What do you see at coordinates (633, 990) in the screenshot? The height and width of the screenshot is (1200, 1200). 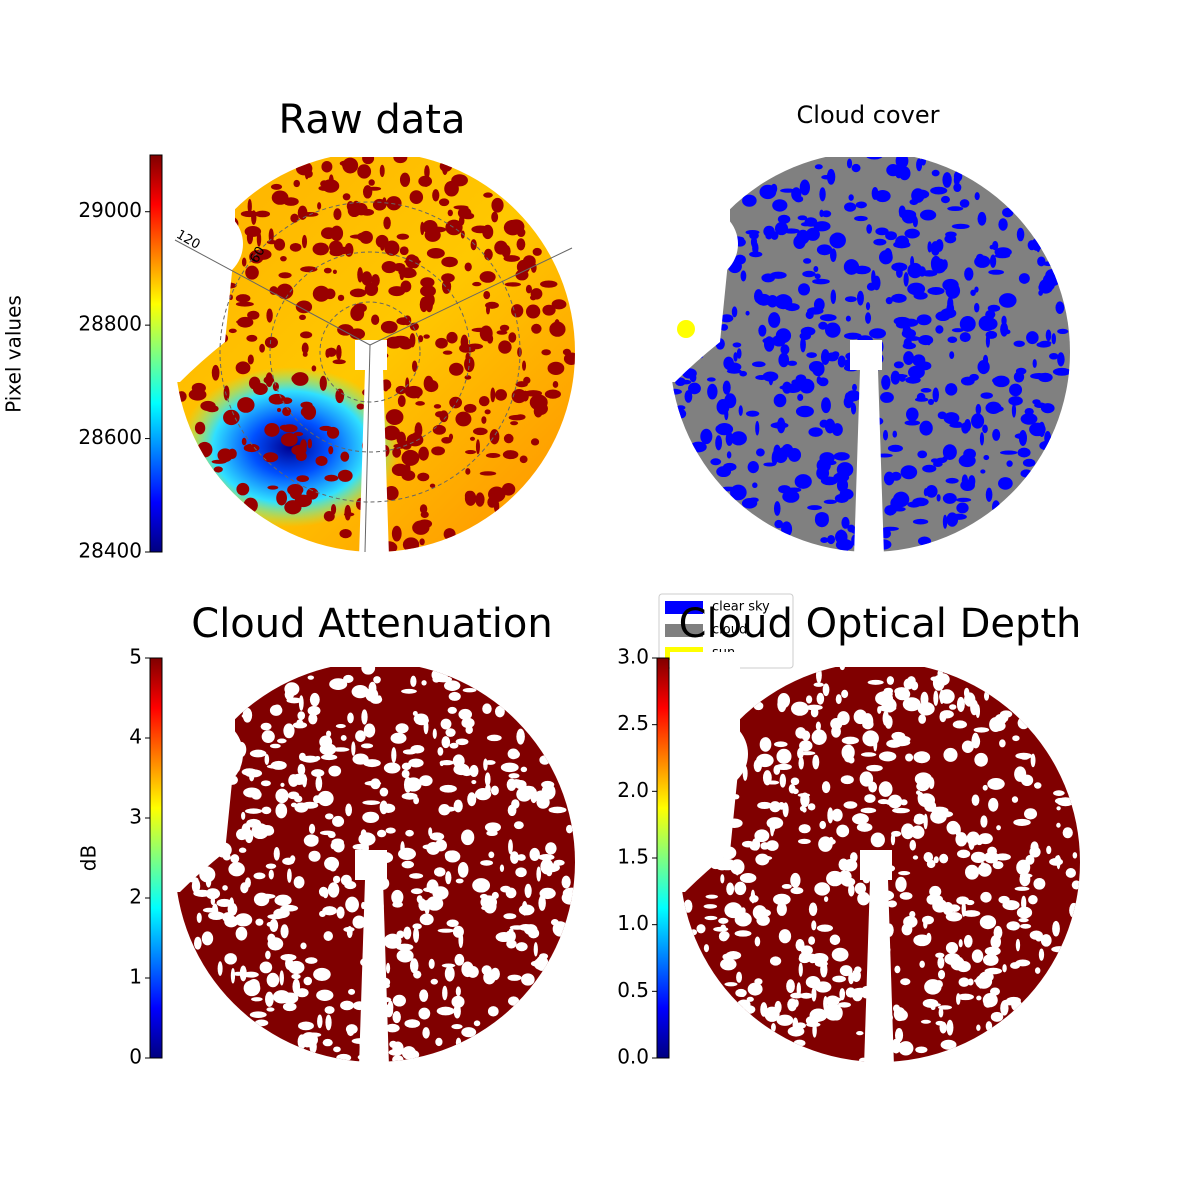 I see `tick-label: 0.5` at bounding box center [633, 990].